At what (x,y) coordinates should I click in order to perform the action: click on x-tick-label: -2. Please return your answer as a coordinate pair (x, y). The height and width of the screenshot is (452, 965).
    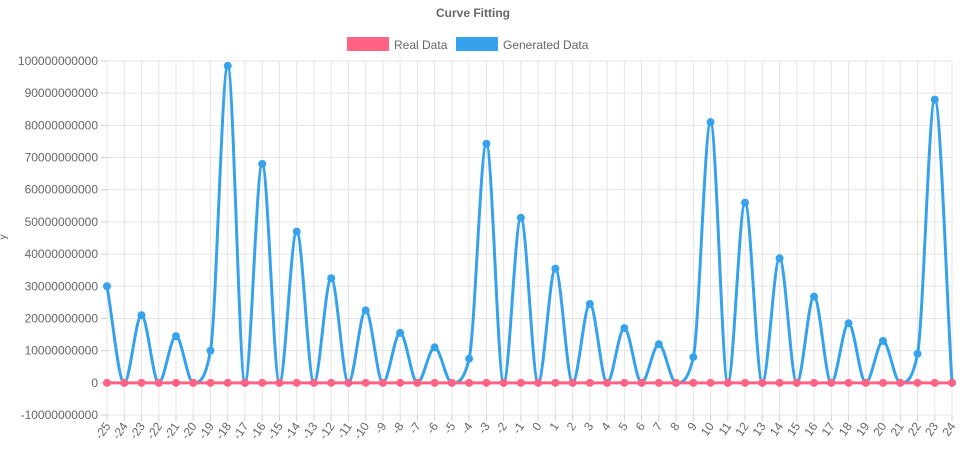
    Looking at the image, I should click on (502, 427).